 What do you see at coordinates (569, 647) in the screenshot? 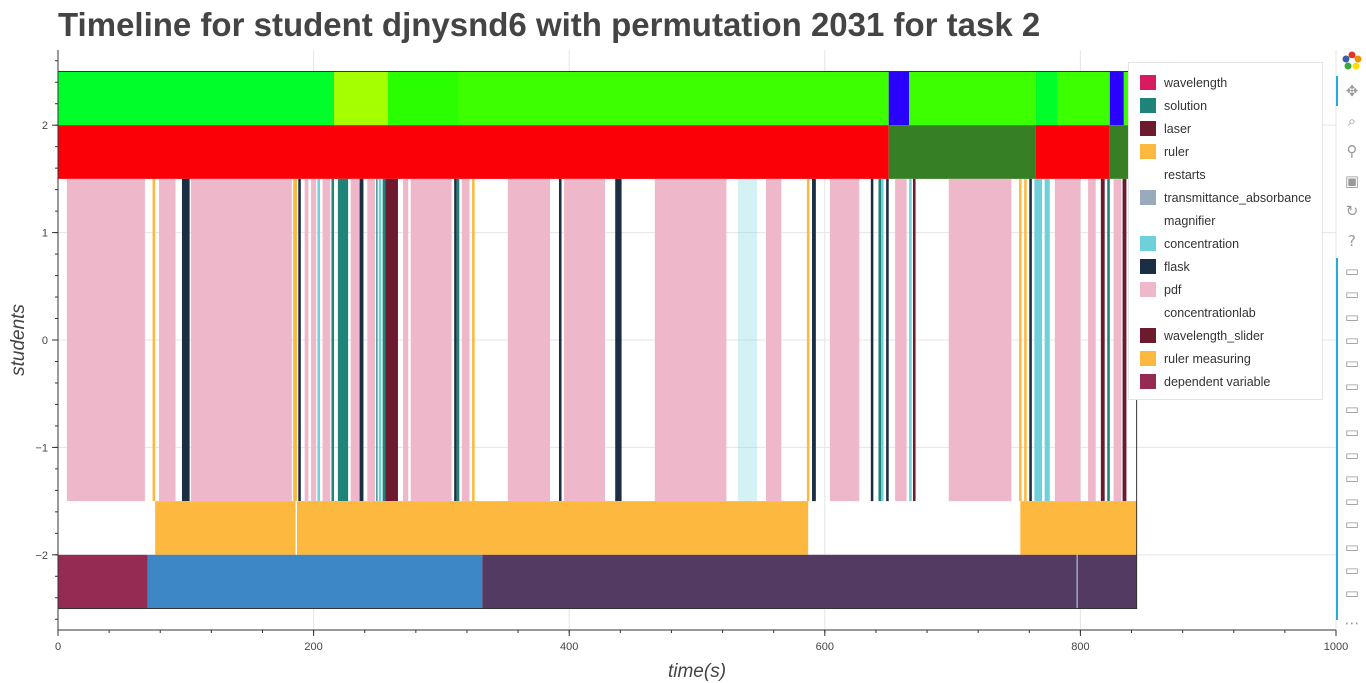
I see `x-tick-label: 400` at bounding box center [569, 647].